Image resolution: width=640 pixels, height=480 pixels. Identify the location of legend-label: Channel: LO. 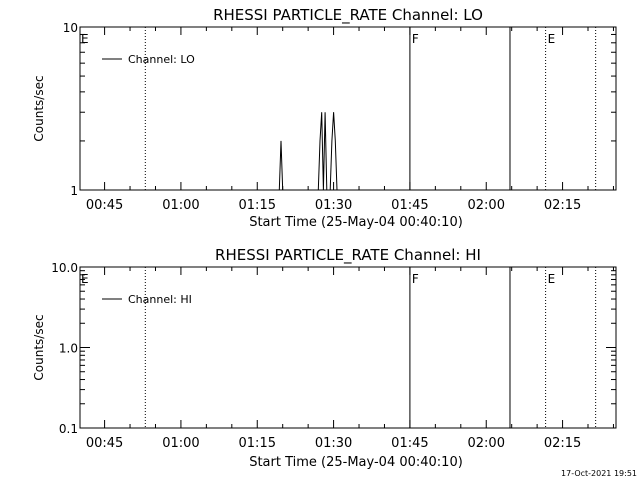
(161, 59).